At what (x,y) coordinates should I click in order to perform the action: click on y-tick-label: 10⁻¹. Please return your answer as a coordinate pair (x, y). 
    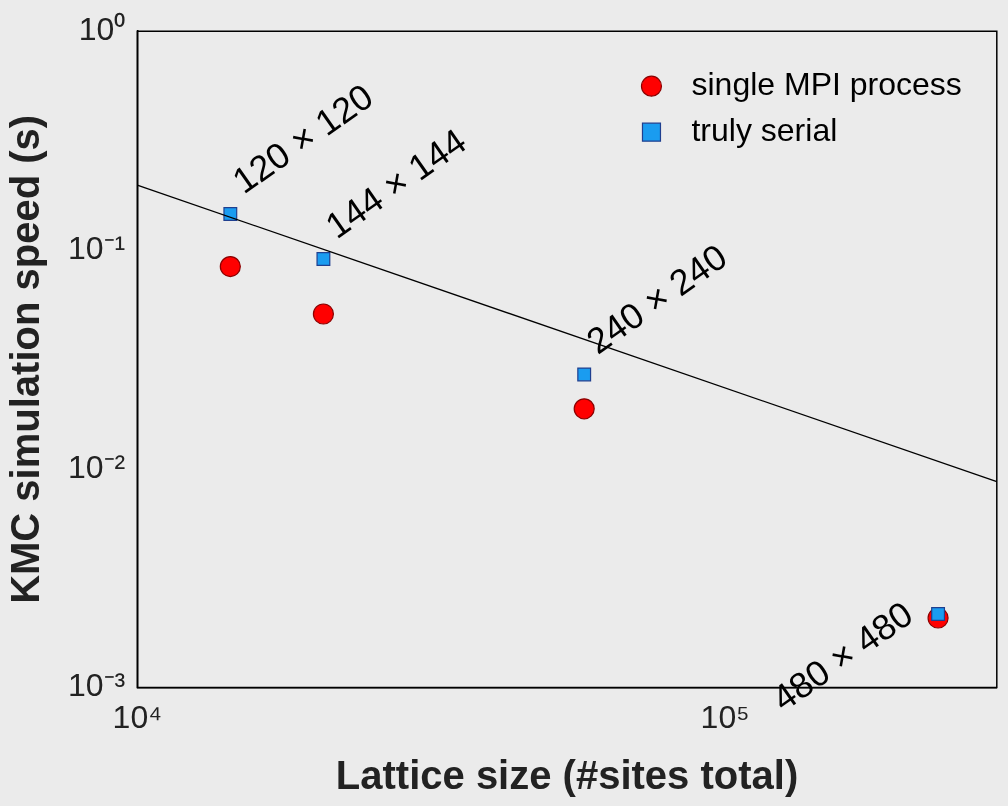
    Looking at the image, I should click on (97, 247).